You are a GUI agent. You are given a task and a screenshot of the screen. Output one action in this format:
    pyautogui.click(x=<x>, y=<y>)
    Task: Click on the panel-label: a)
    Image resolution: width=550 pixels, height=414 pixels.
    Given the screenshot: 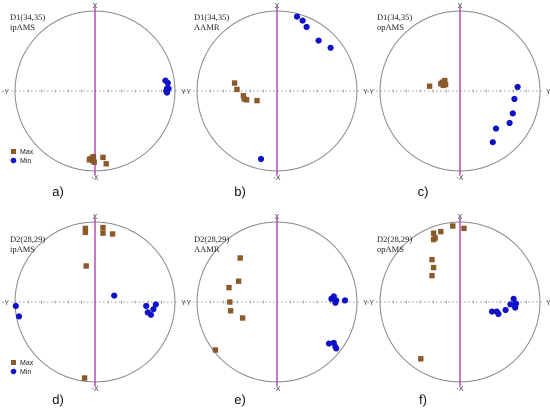 What is the action you would take?
    pyautogui.click(x=58, y=191)
    